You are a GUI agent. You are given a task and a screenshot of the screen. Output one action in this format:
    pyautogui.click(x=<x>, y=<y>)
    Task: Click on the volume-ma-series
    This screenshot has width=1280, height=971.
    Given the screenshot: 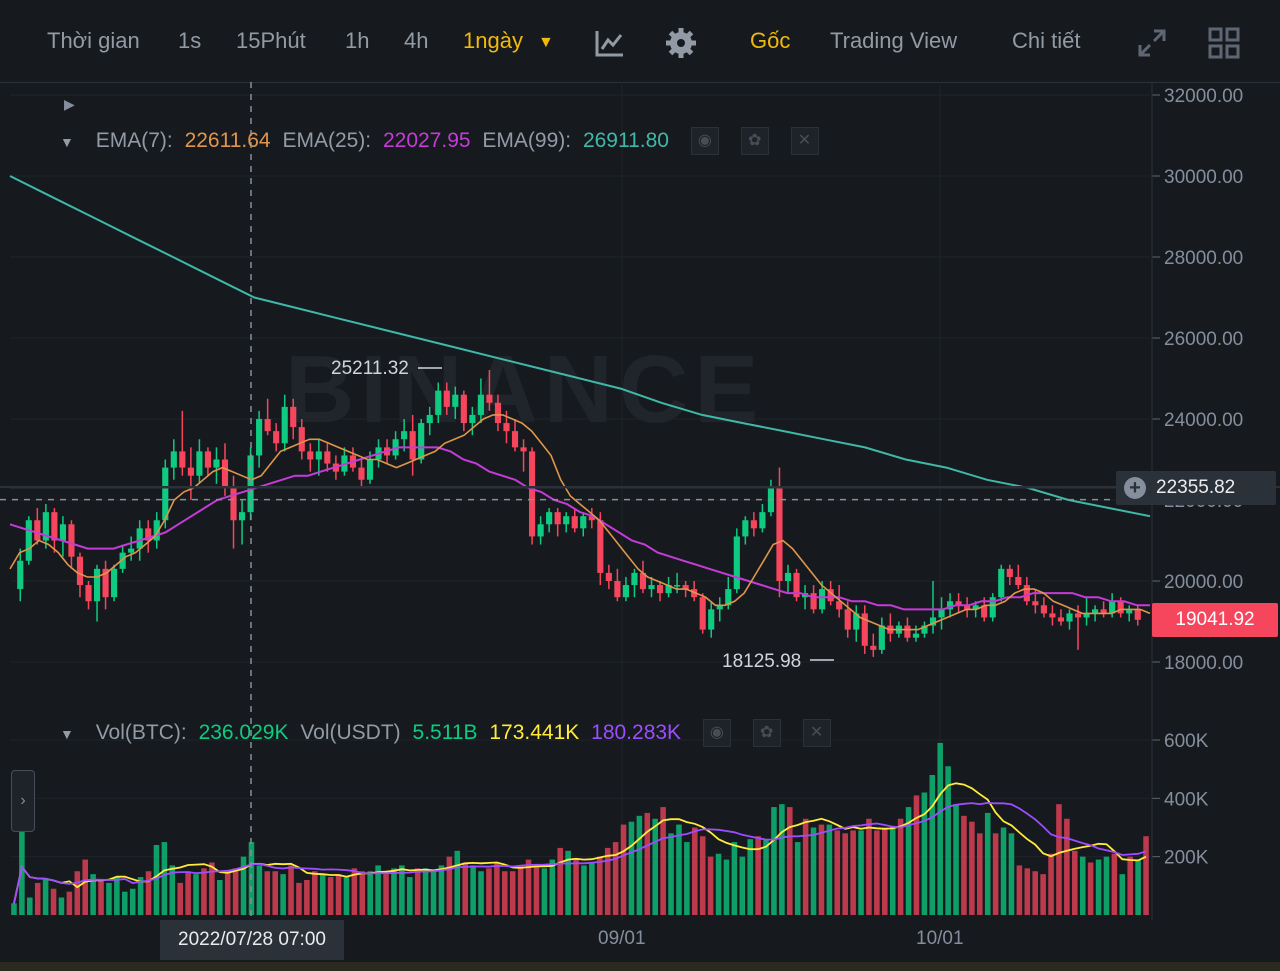 What is the action you would take?
    pyautogui.click(x=580, y=843)
    